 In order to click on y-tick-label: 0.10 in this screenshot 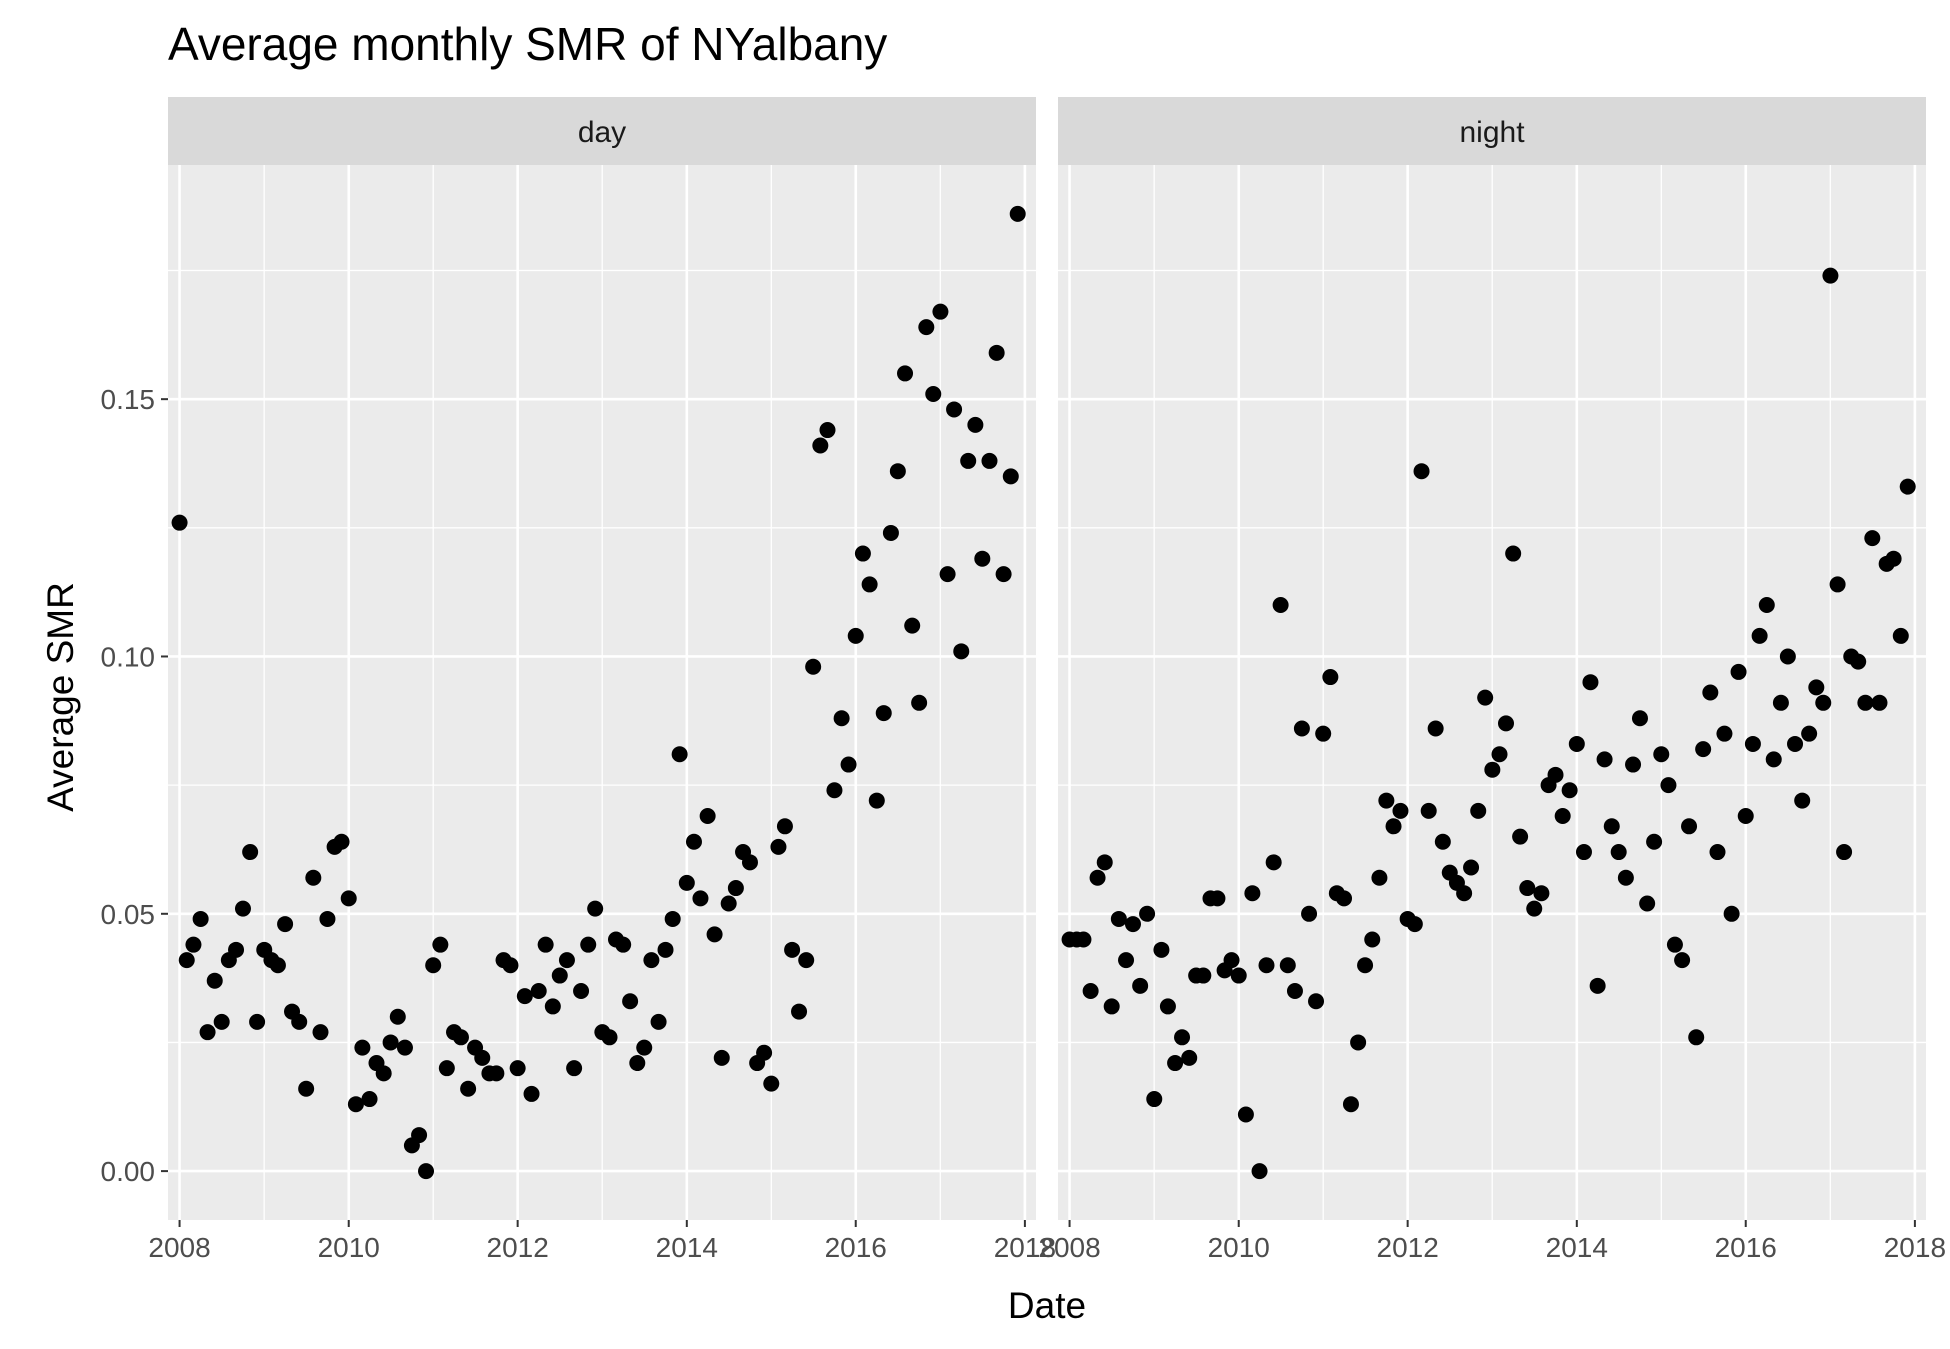, I will do `click(128, 656)`.